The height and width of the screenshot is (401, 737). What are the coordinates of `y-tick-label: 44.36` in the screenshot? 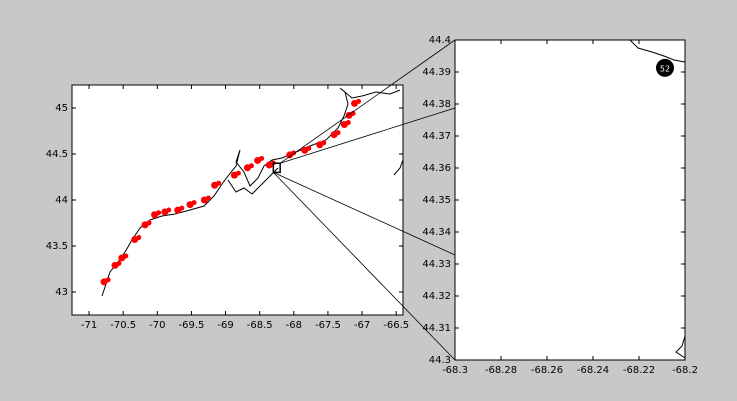 It's located at (436, 168).